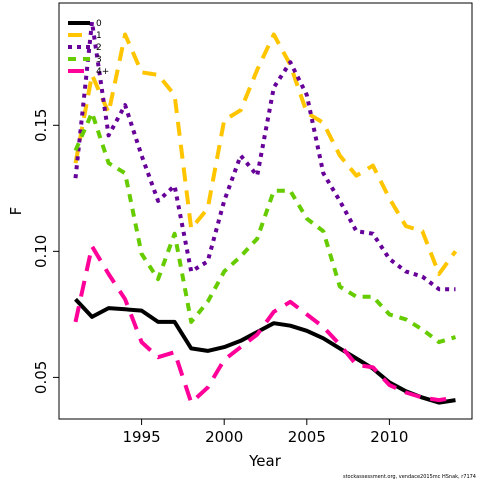 Image resolution: width=480 pixels, height=480 pixels. I want to click on x-tick-label-3: 2010, so click(389, 437).